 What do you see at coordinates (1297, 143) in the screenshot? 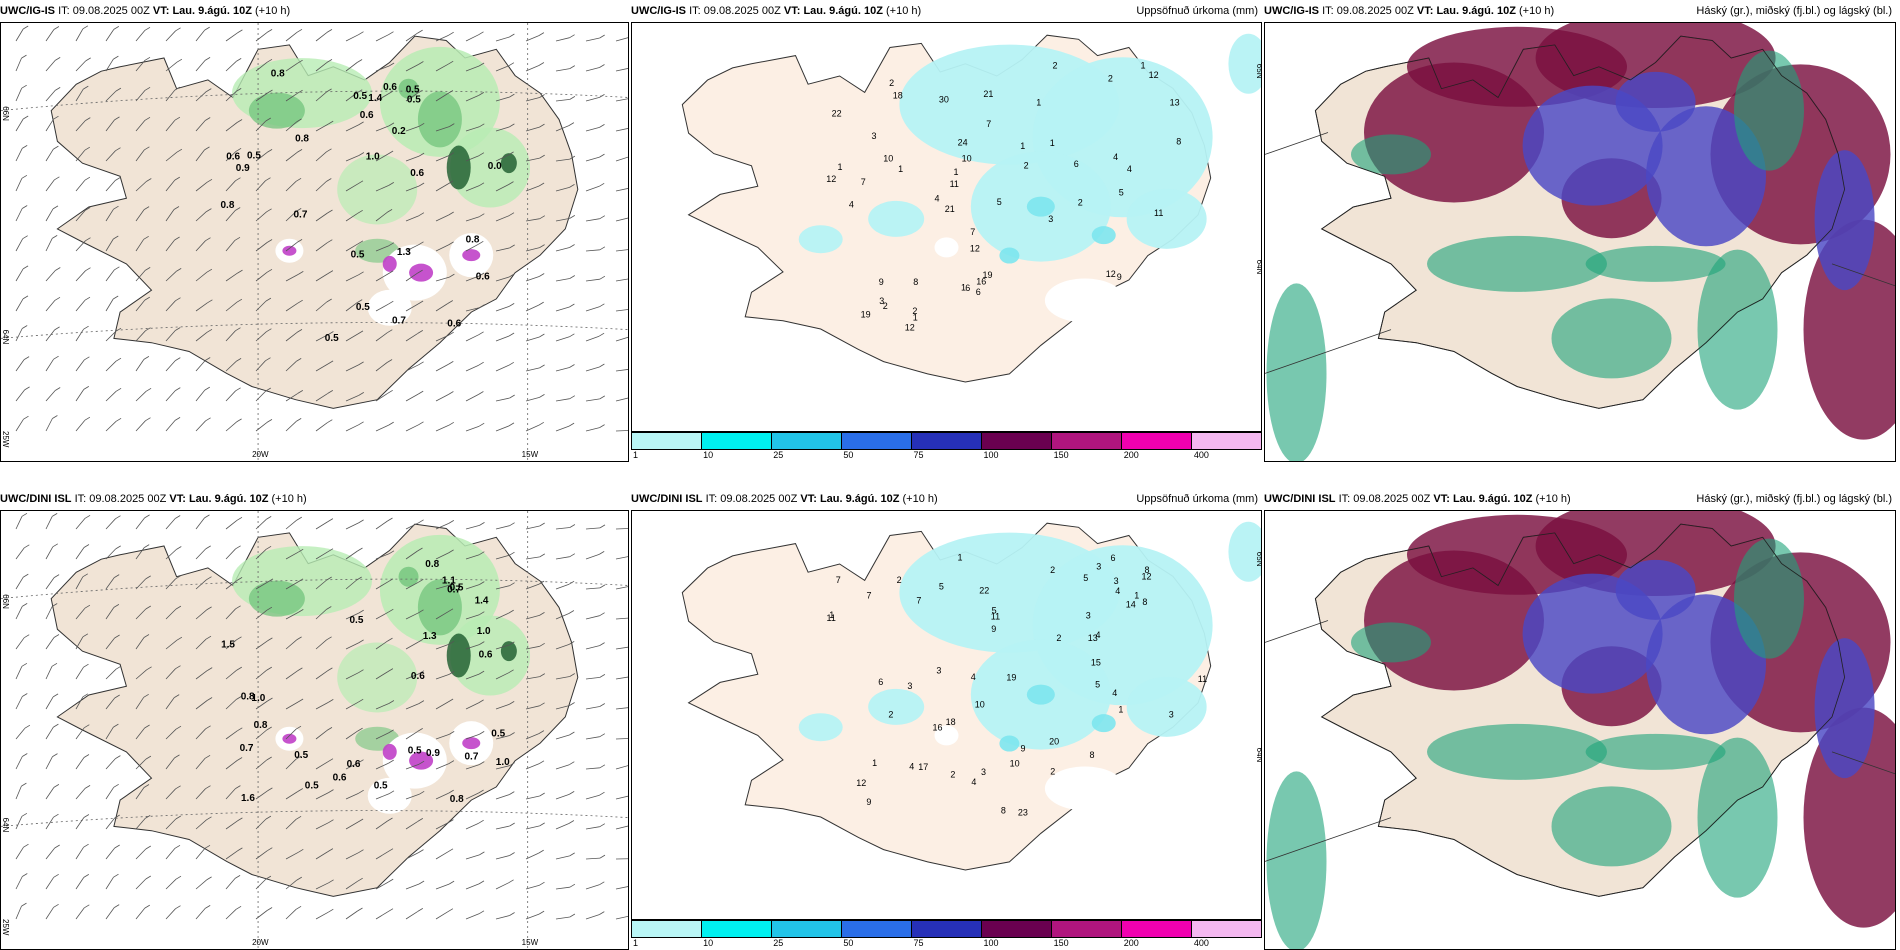
I see `boundary-line` at bounding box center [1297, 143].